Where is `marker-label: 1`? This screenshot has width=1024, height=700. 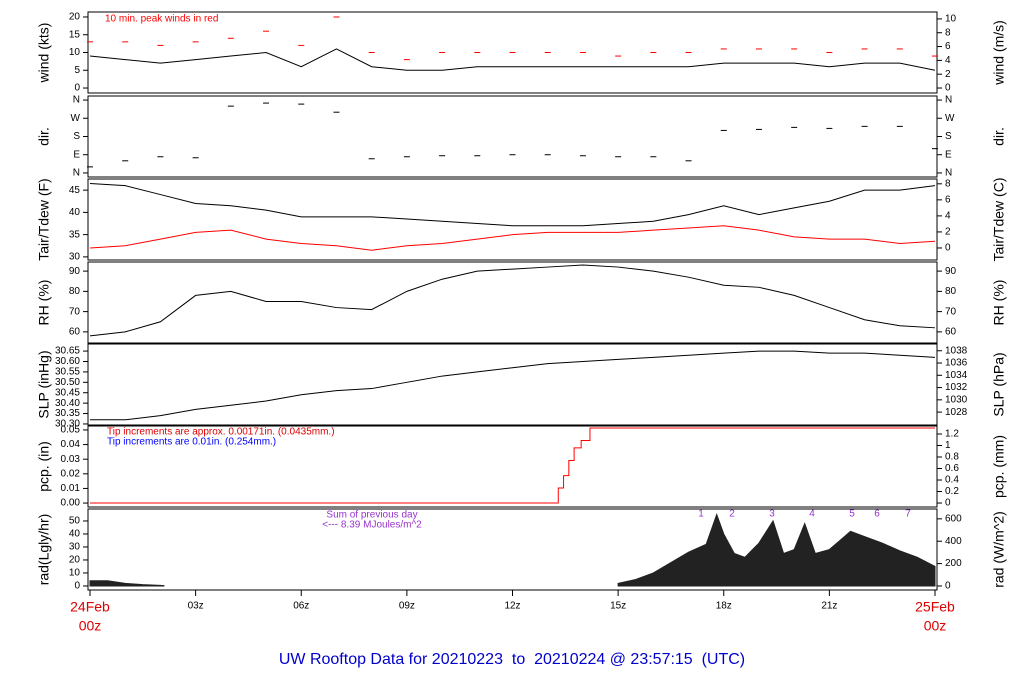 marker-label: 1 is located at coordinates (701, 514).